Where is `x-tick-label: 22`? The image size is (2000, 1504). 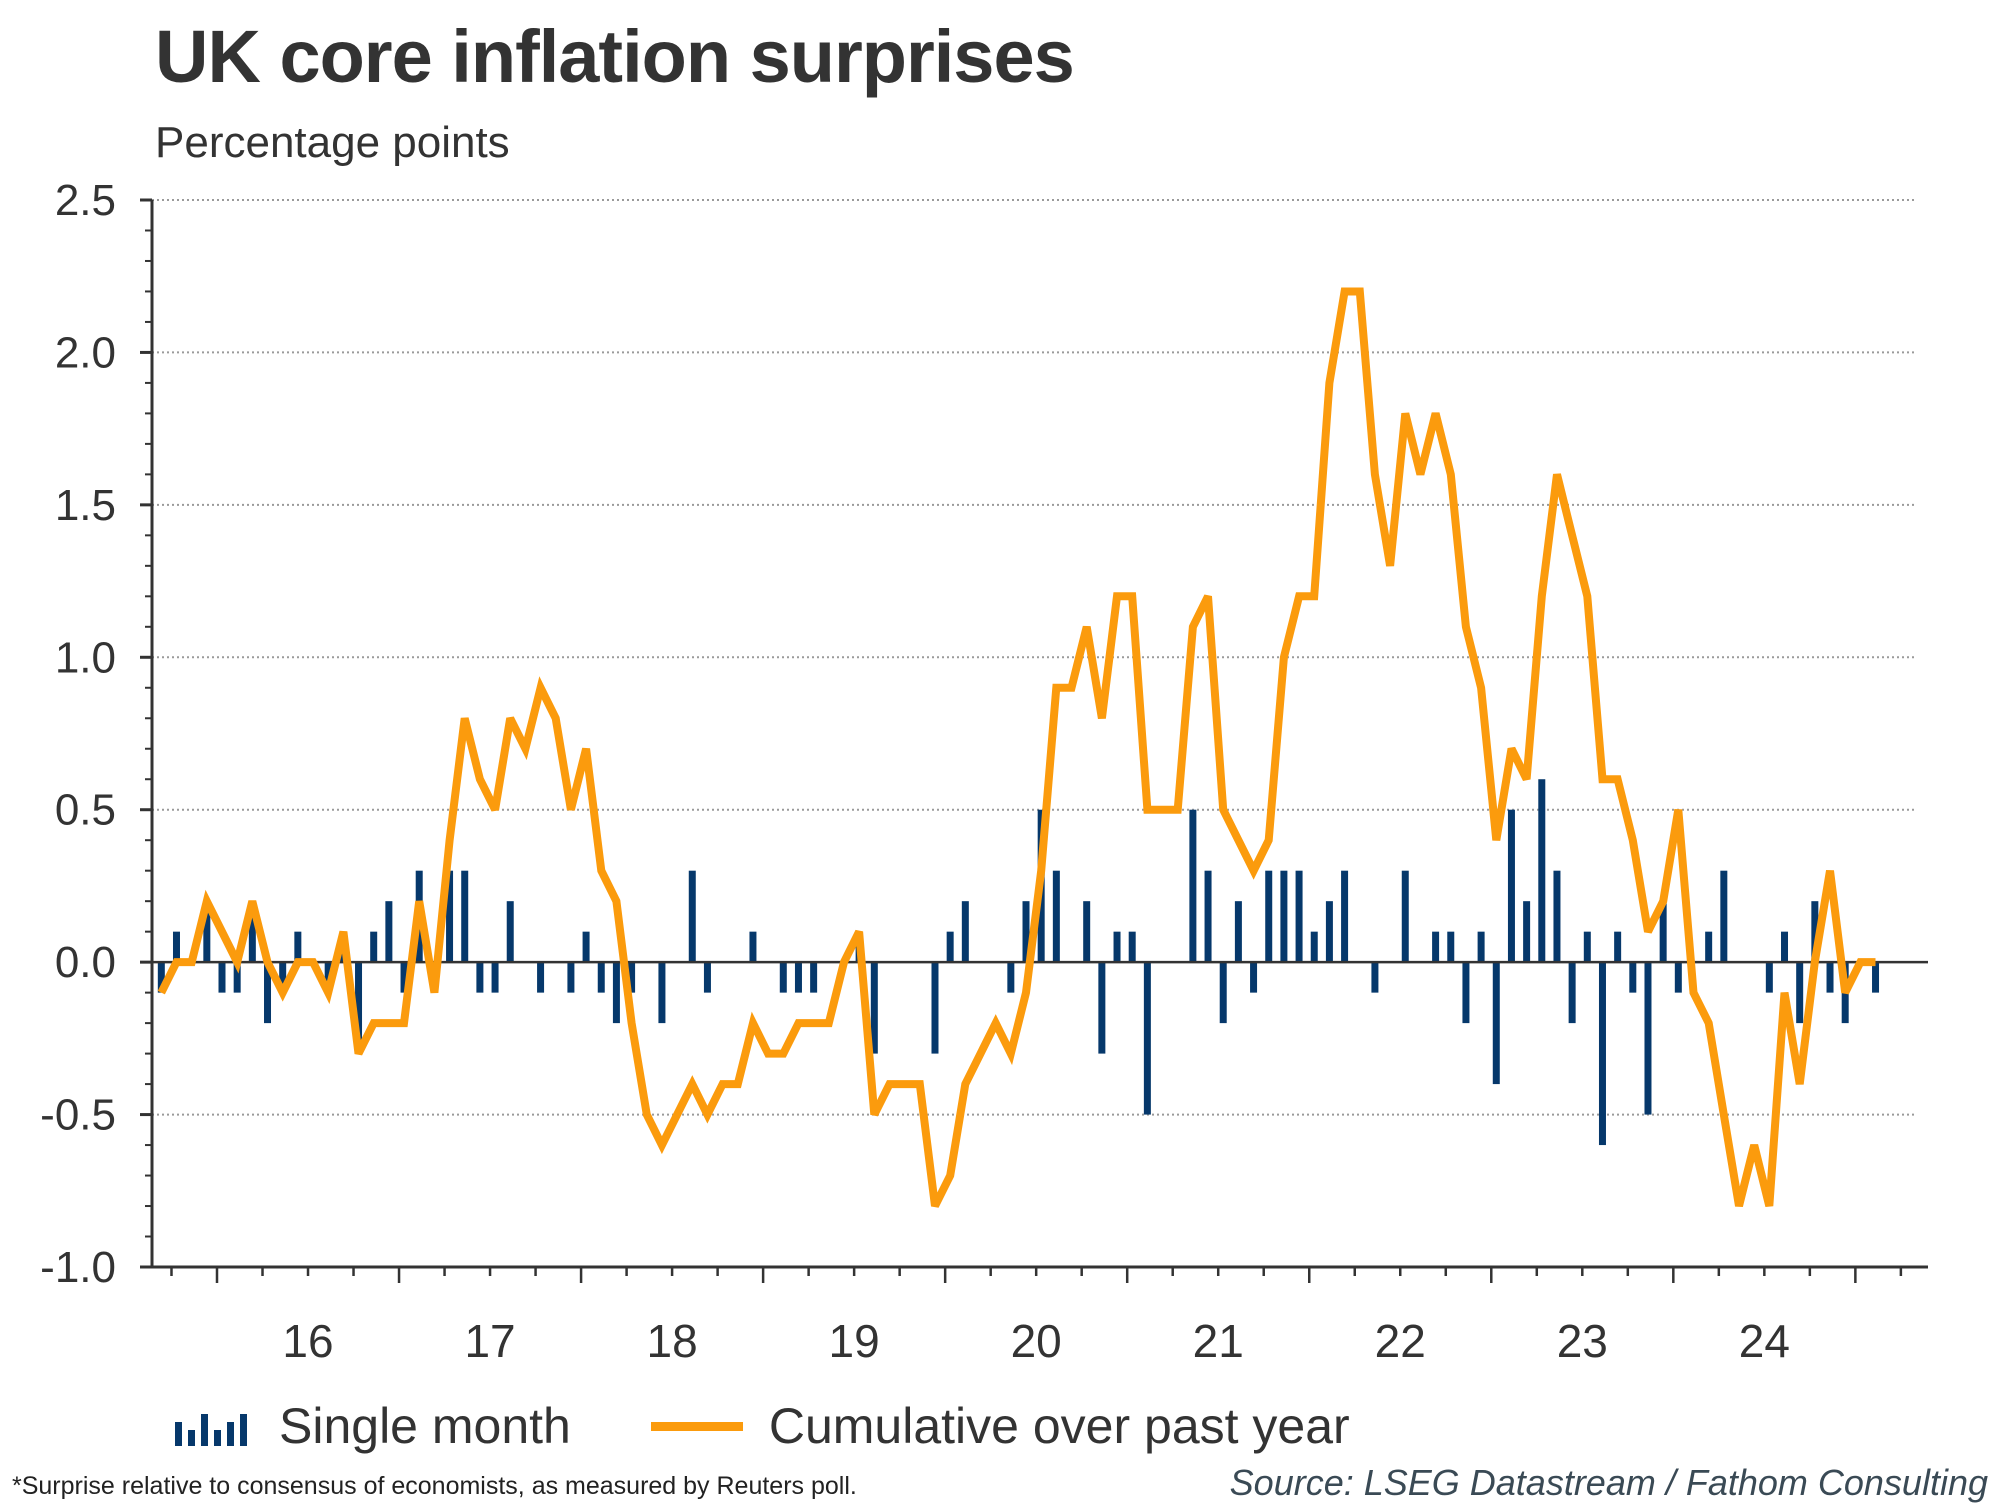 x-tick-label: 22 is located at coordinates (1400, 1341).